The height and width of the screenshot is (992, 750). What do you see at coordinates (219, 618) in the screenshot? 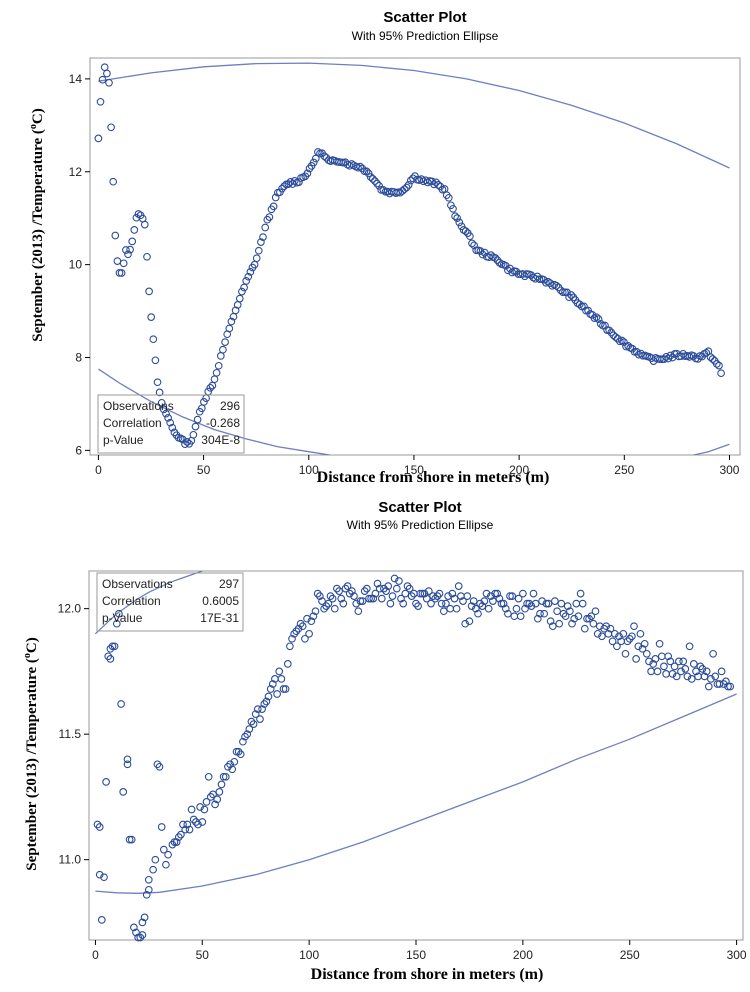
I see `stats-value: 17E-31` at bounding box center [219, 618].